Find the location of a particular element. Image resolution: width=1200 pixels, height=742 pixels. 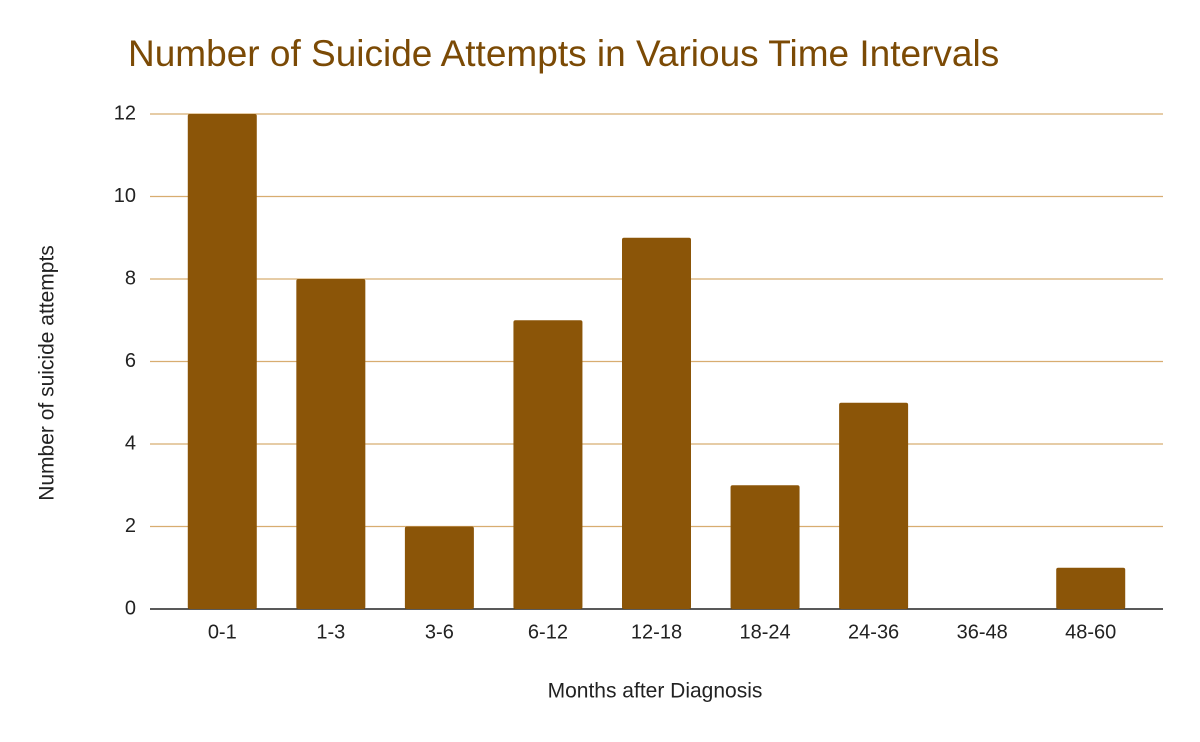

y-tick-label: 6 is located at coordinates (130, 361).